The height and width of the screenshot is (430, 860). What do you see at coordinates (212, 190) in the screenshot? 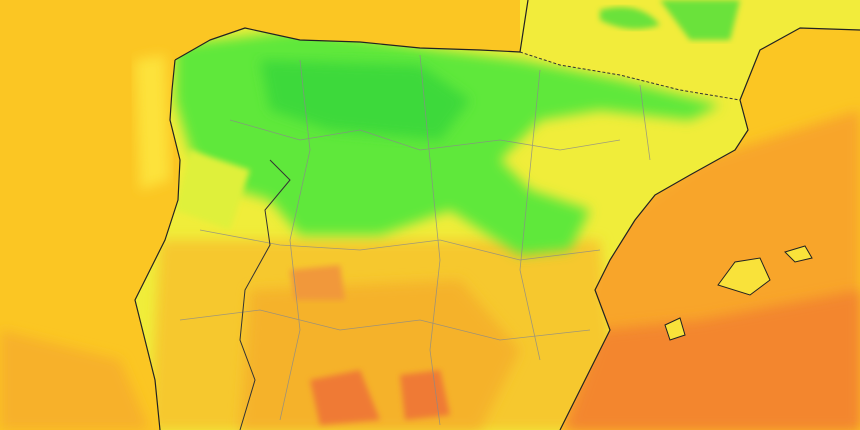
I see `yellow-west` at bounding box center [212, 190].